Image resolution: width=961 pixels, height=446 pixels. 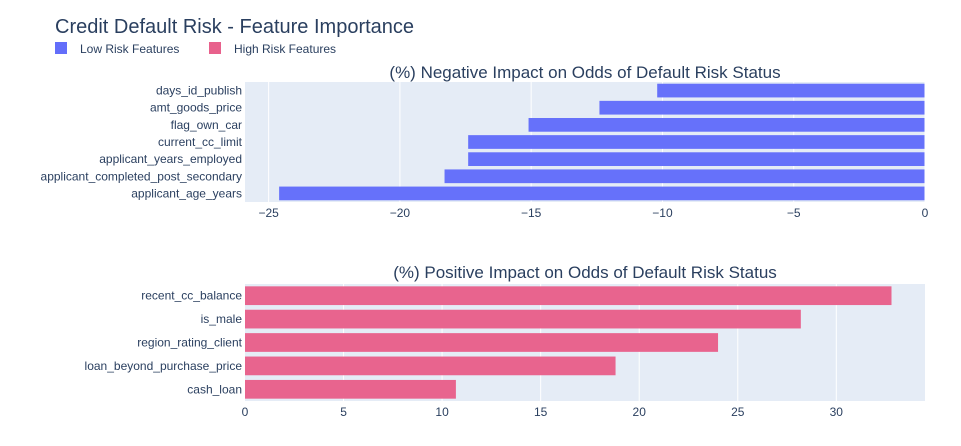 I want to click on bar-region-rating-client, so click(x=482, y=342).